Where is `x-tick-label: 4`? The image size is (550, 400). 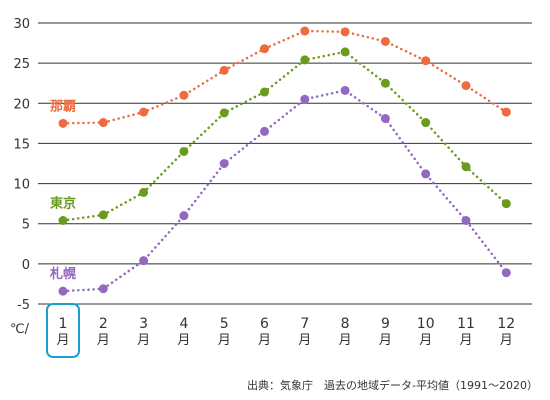 x-tick-label: 4 is located at coordinates (183, 324).